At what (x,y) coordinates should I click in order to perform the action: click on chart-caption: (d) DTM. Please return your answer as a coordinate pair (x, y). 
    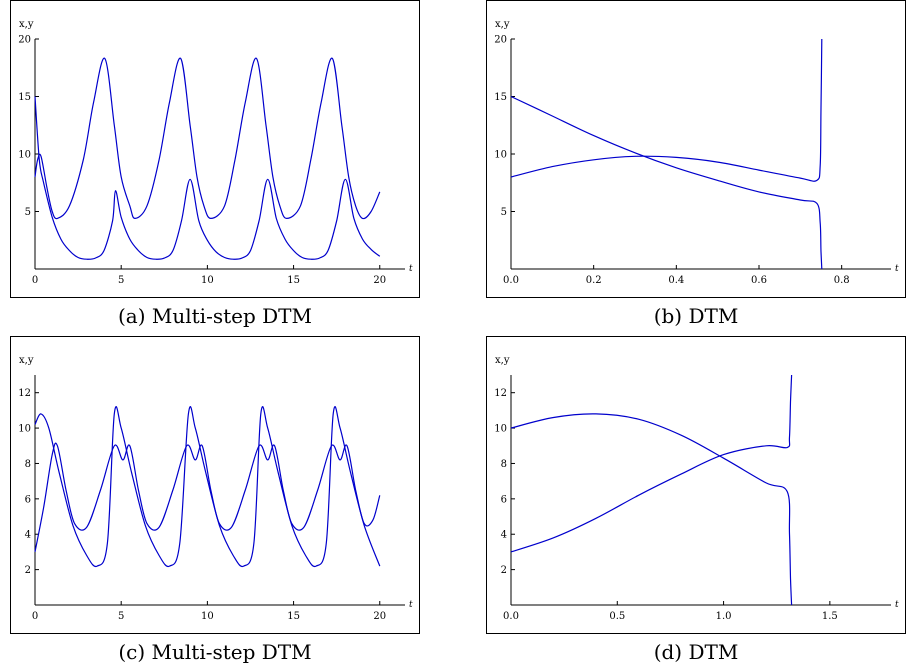
    Looking at the image, I should click on (696, 652).